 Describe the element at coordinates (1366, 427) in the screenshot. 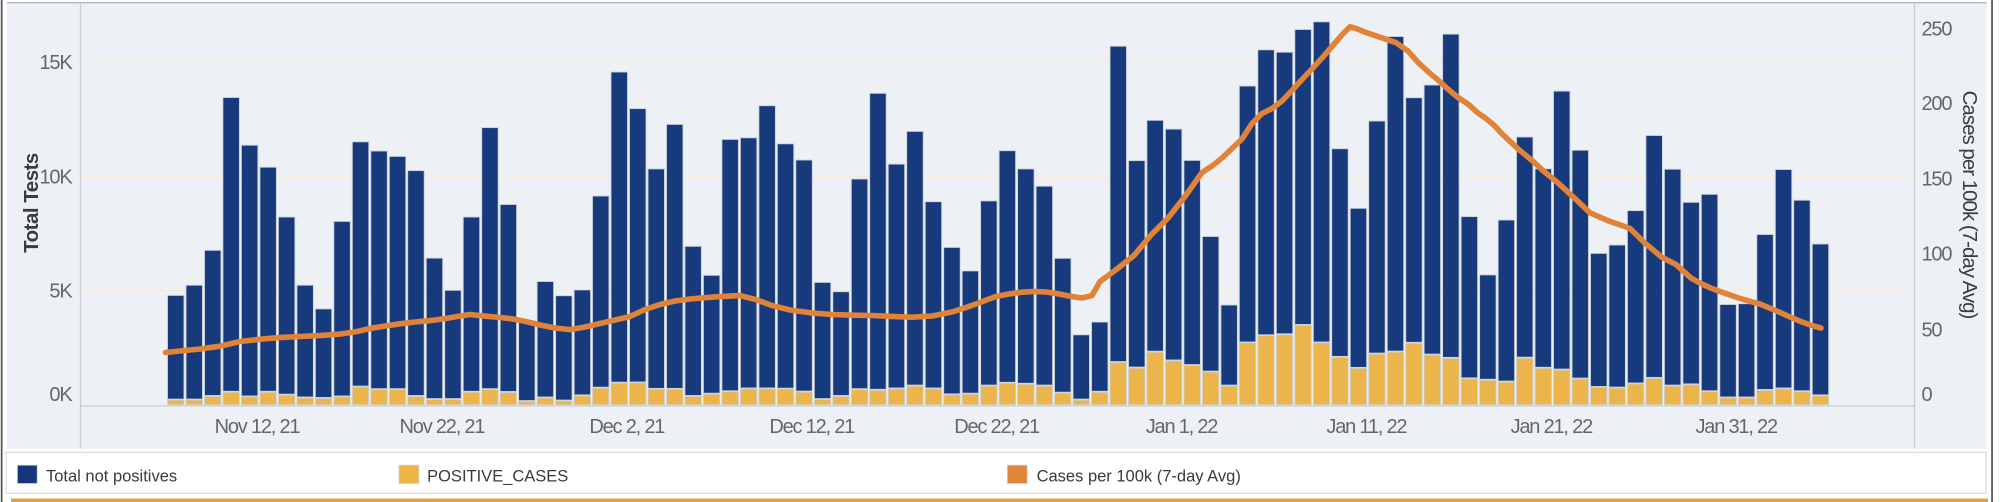

I see `svg-text: Jan 11, 22` at that location.